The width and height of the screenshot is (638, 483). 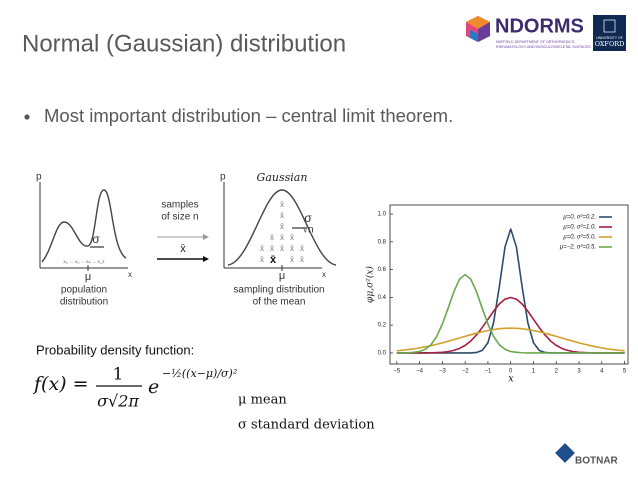 I want to click on x-axis-label: x, so click(x=511, y=379).